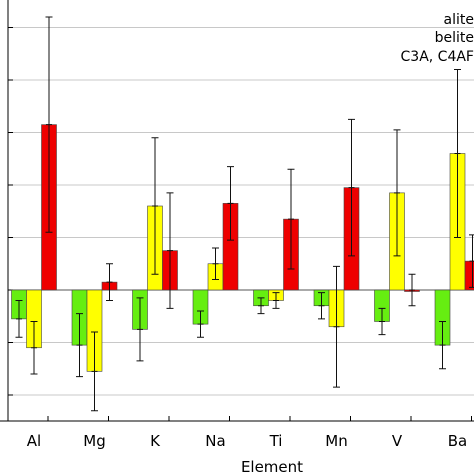 This screenshot has width=474, height=474. What do you see at coordinates (249, 433) in the screenshot?
I see `x-tick-labels: Al Mg K Na Ti Mn V Ba` at bounding box center [249, 433].